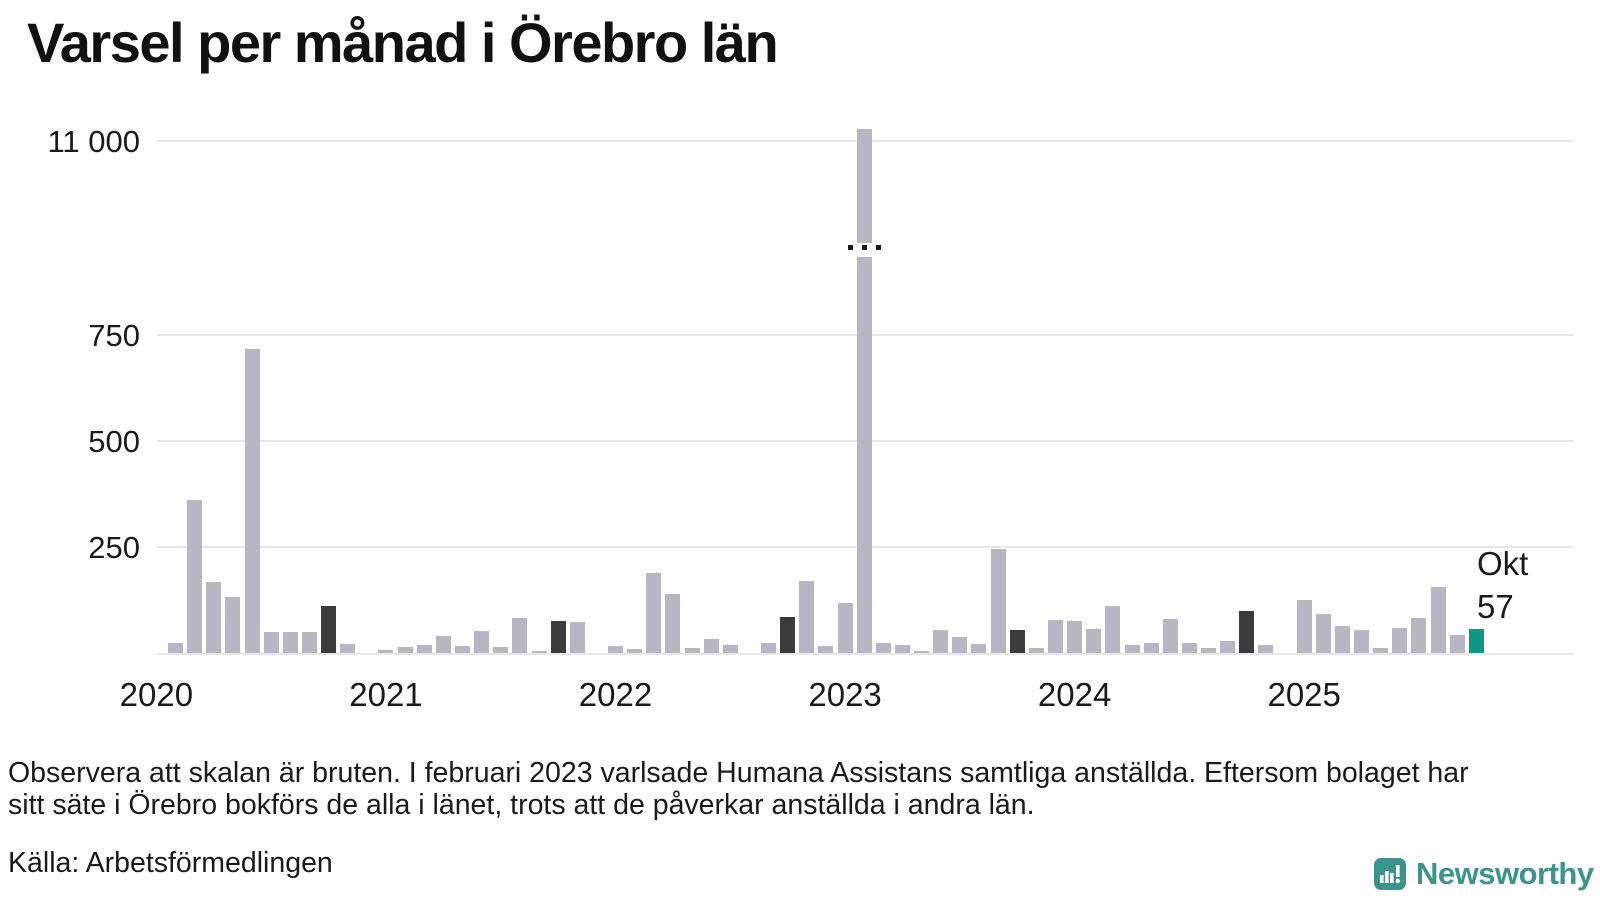  Describe the element at coordinates (114, 441) in the screenshot. I see `y-tick-label-500: 500` at that location.